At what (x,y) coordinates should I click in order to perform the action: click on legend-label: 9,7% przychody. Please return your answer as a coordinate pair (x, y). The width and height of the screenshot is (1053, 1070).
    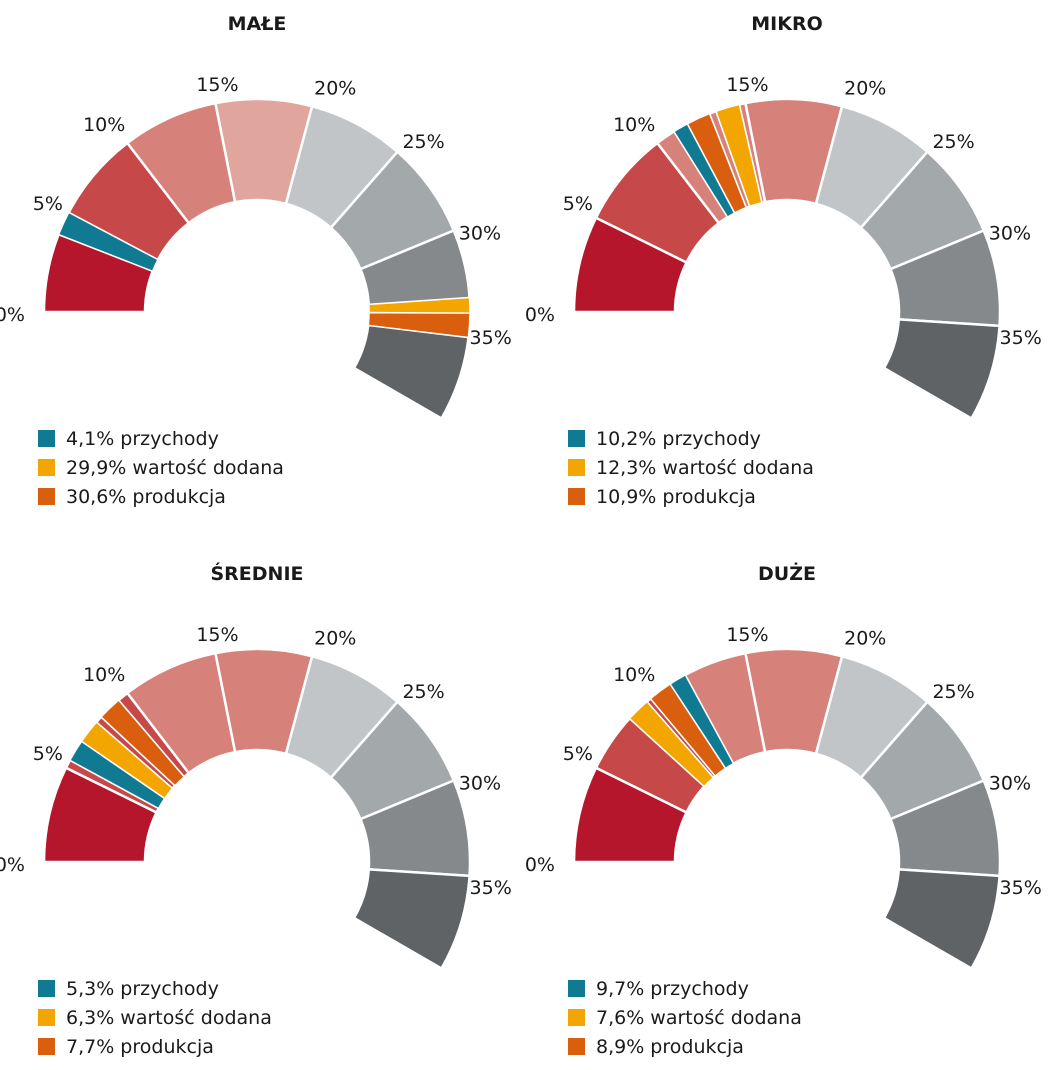
    Looking at the image, I should click on (672, 989).